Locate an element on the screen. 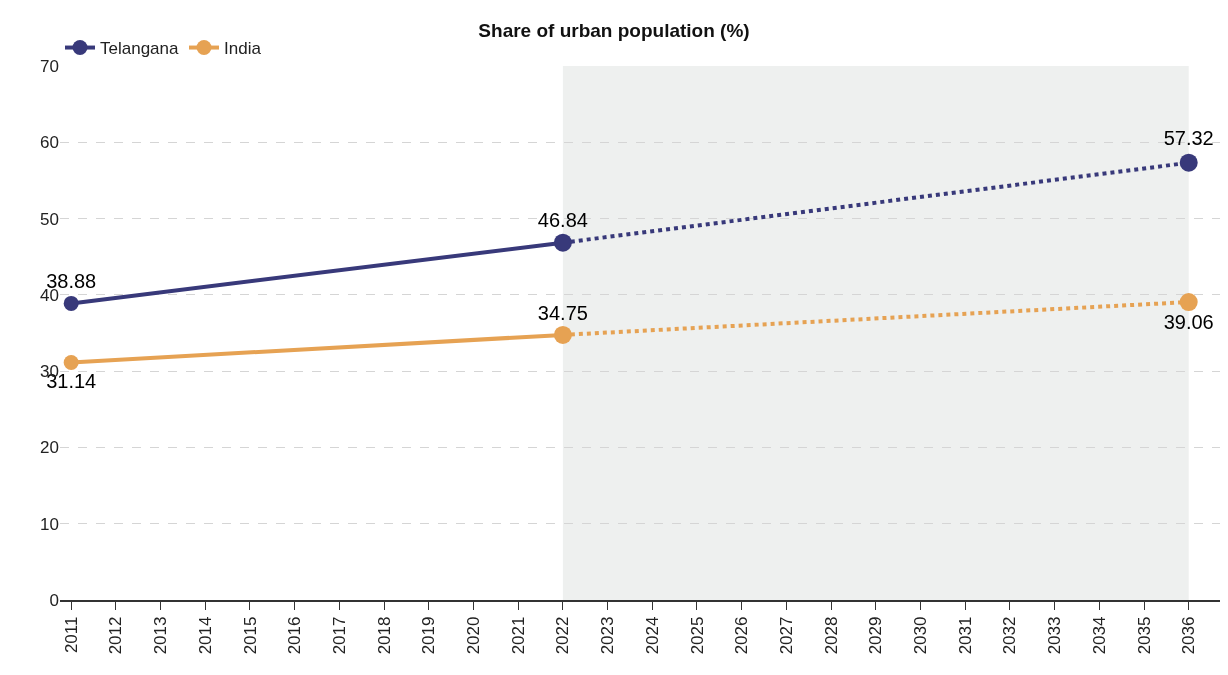 The height and width of the screenshot is (675, 1228). x-tick-label: 2021 is located at coordinates (518, 635).